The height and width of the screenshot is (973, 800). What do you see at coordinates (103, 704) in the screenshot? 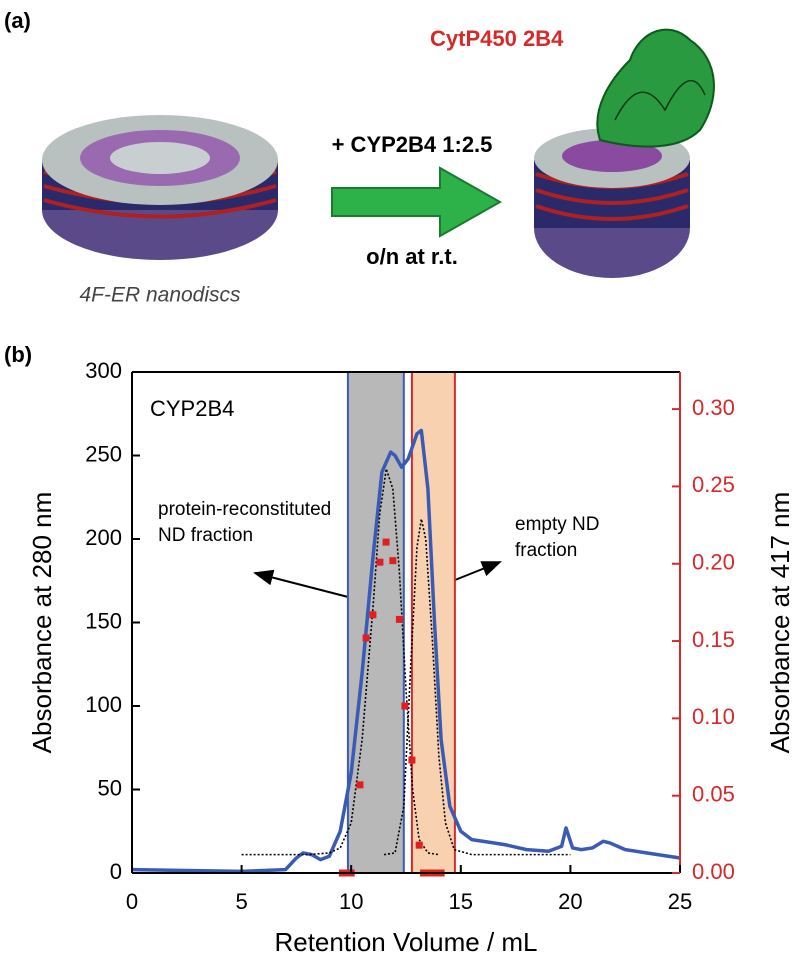
I see `y-tick-label: 100` at bounding box center [103, 704].